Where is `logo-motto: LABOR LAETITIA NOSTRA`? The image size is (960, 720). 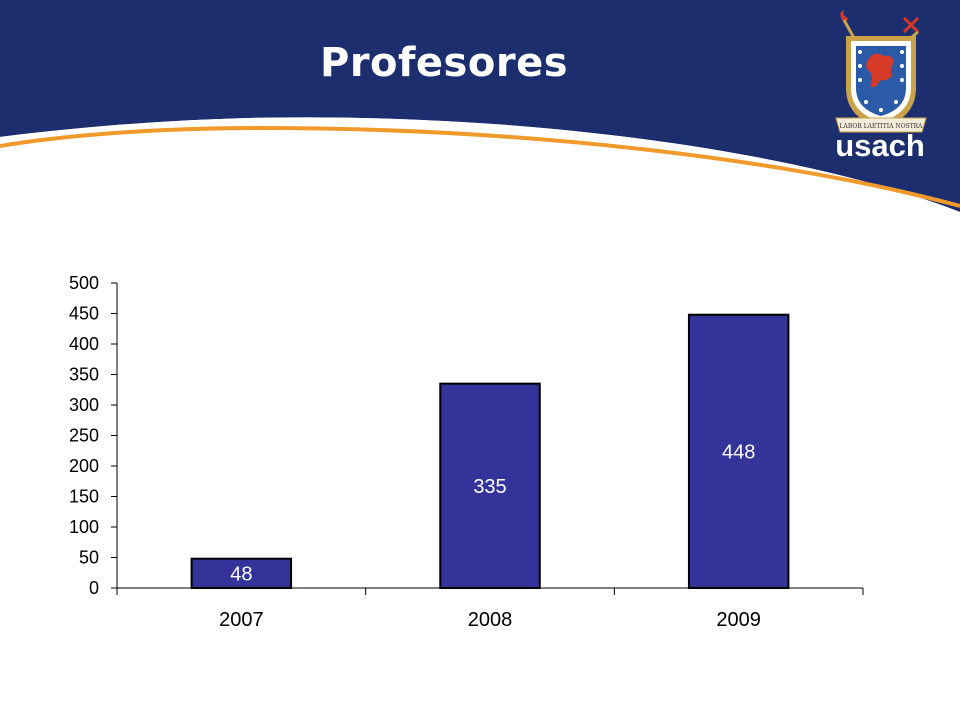
logo-motto: LABOR LAETITIA NOSTRA is located at coordinates (882, 126).